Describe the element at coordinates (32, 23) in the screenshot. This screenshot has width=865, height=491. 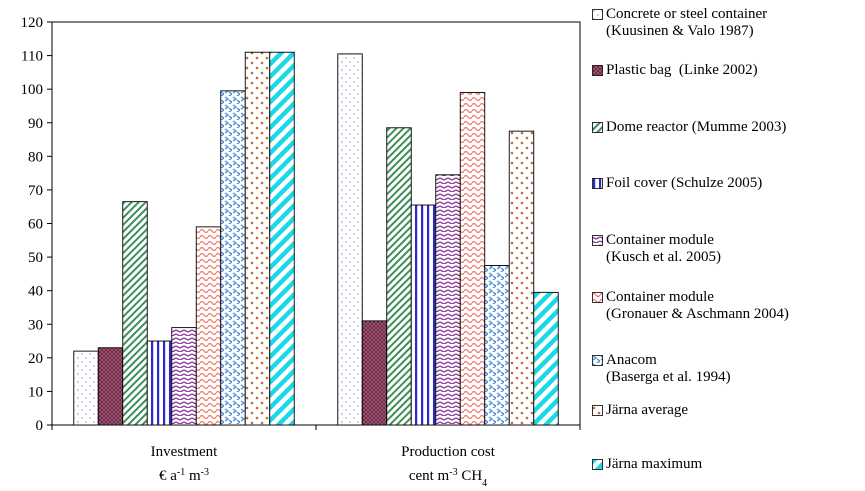
I see `y-tick-label: 120` at that location.